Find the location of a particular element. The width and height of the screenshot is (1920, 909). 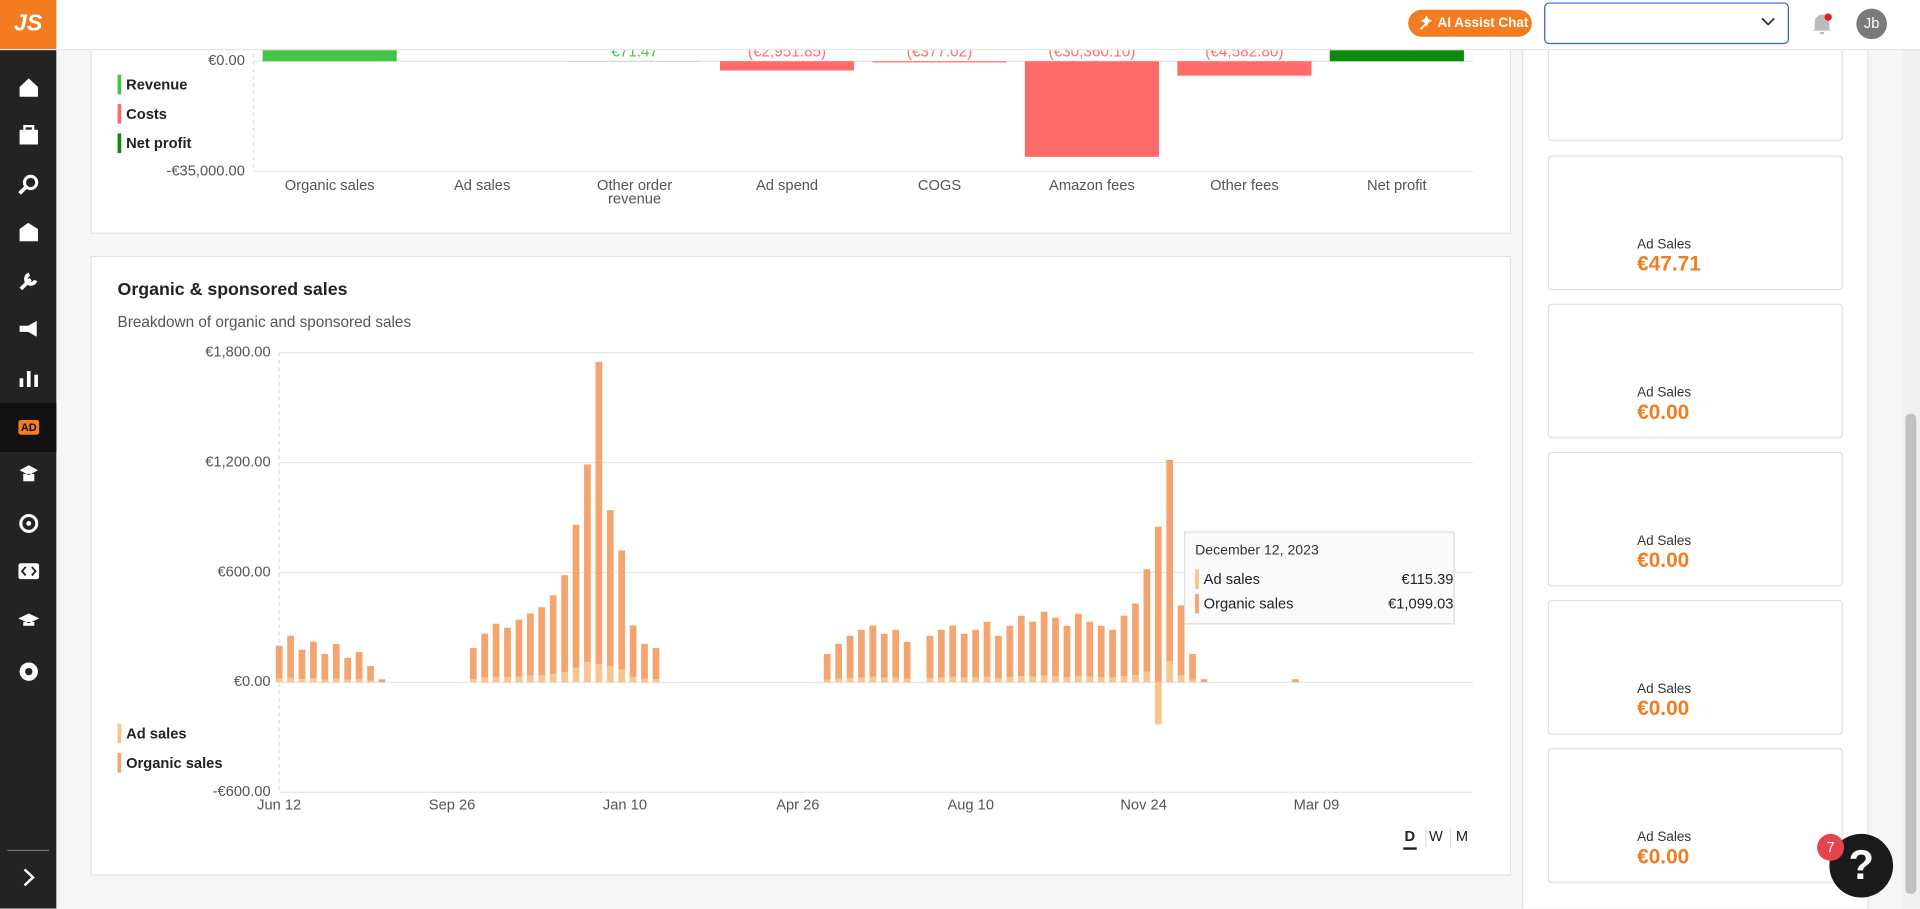

x-tick-label: Organic sales is located at coordinates (329, 185).